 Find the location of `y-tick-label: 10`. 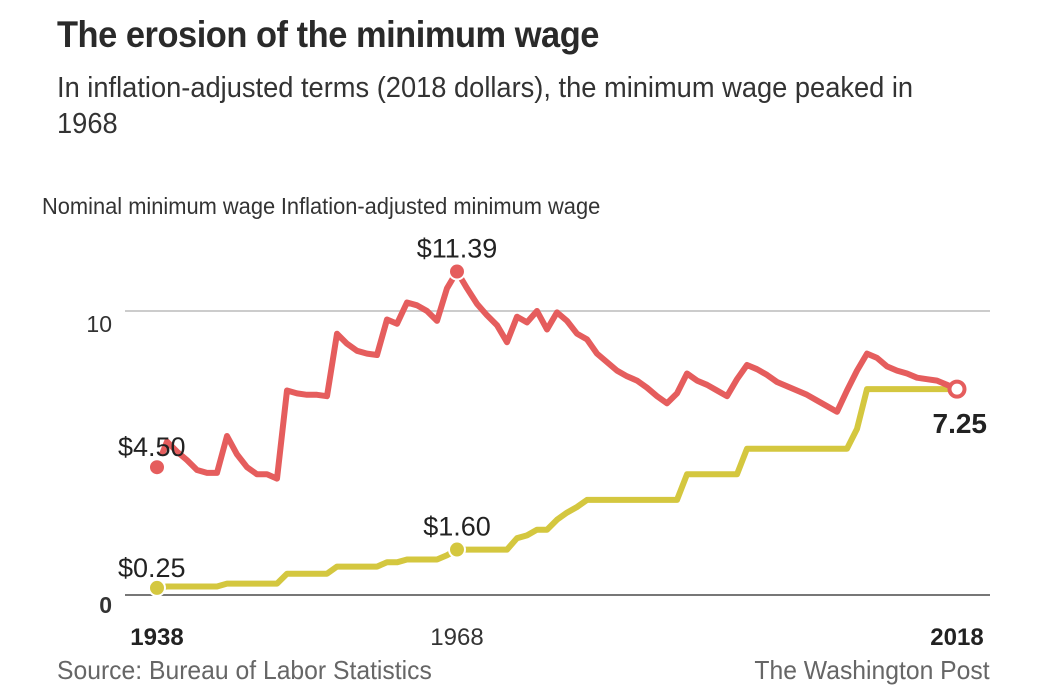

y-tick-label: 10 is located at coordinates (99, 324).